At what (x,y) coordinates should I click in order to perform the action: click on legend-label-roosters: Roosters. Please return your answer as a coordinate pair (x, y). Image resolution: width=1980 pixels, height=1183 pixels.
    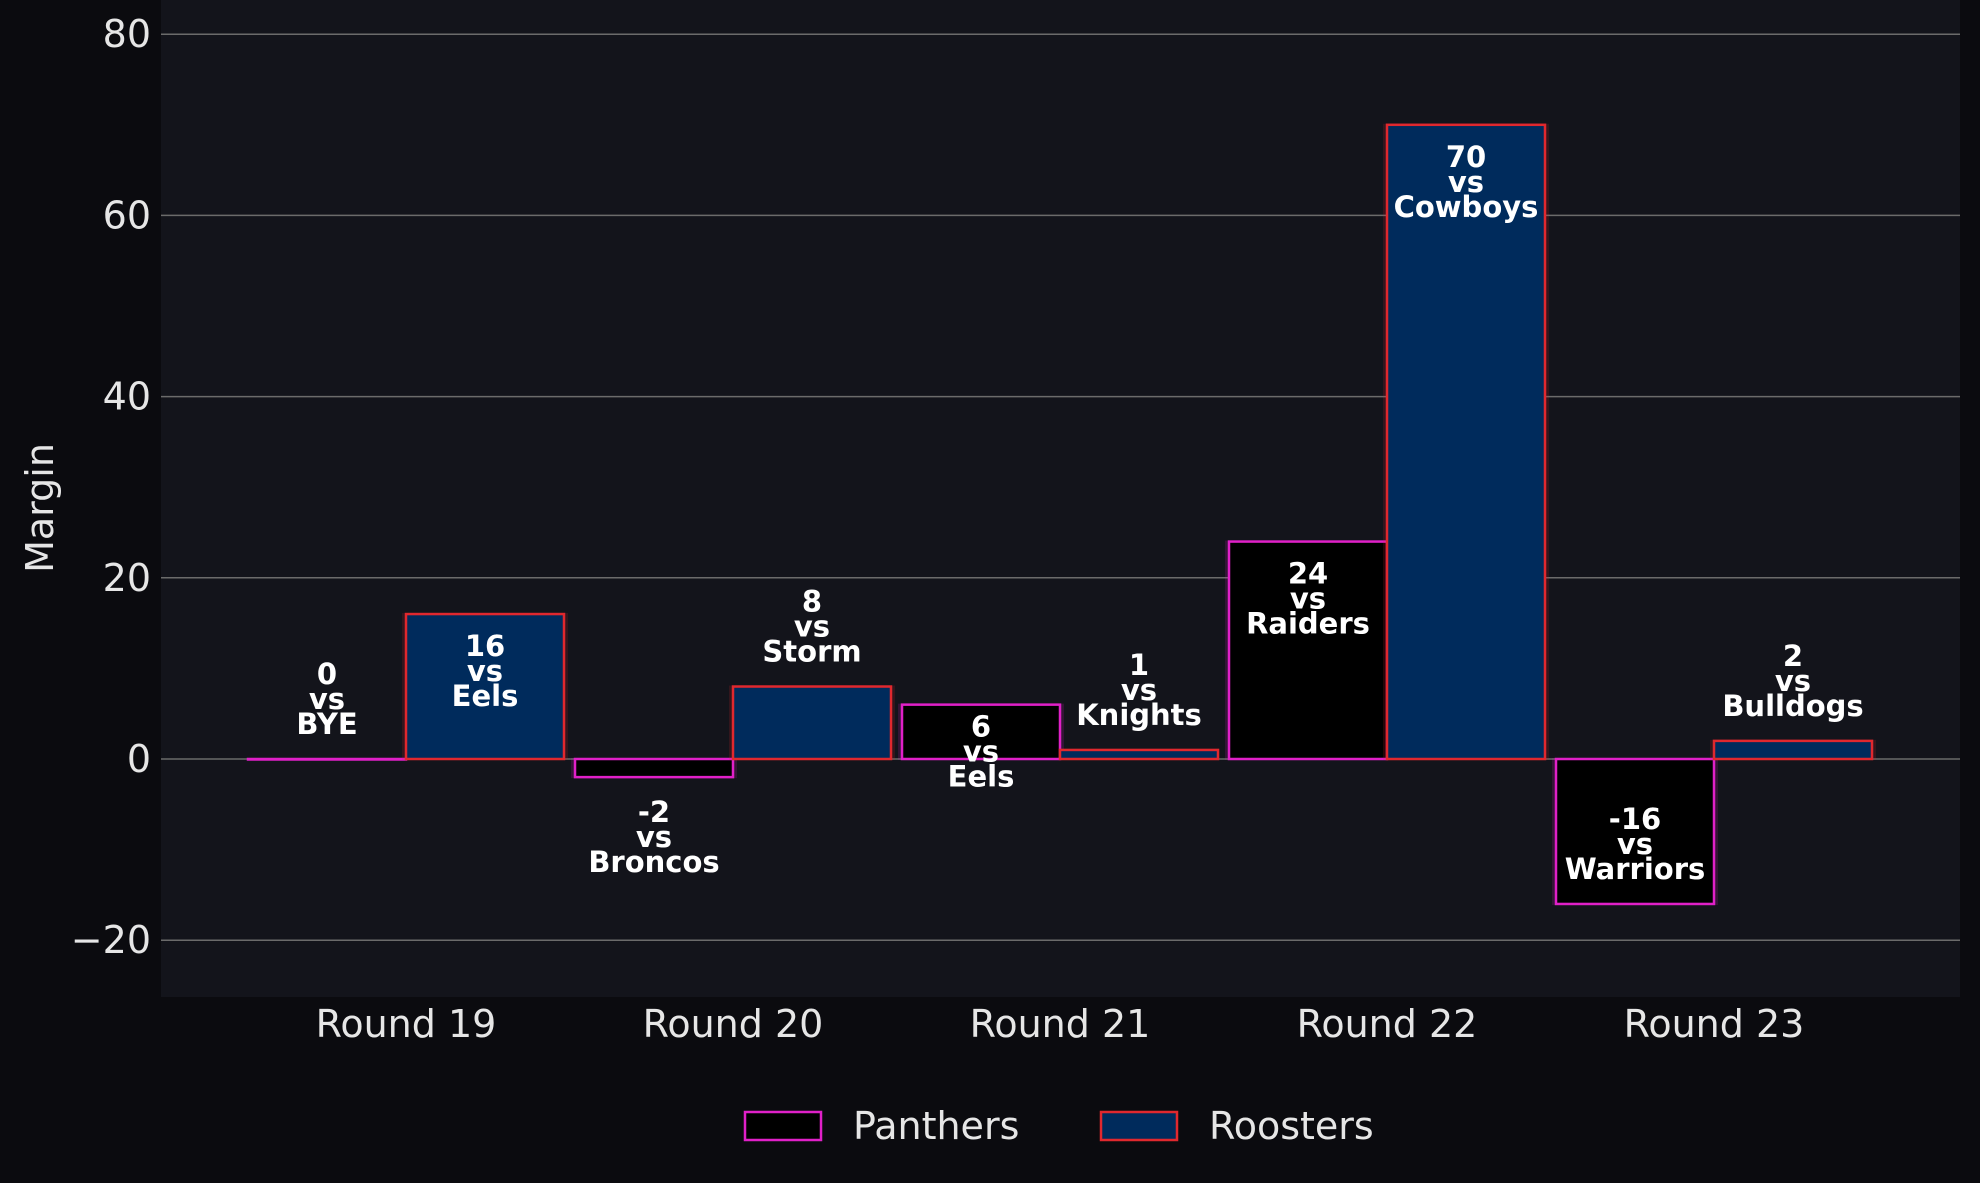
    Looking at the image, I should click on (1291, 1126).